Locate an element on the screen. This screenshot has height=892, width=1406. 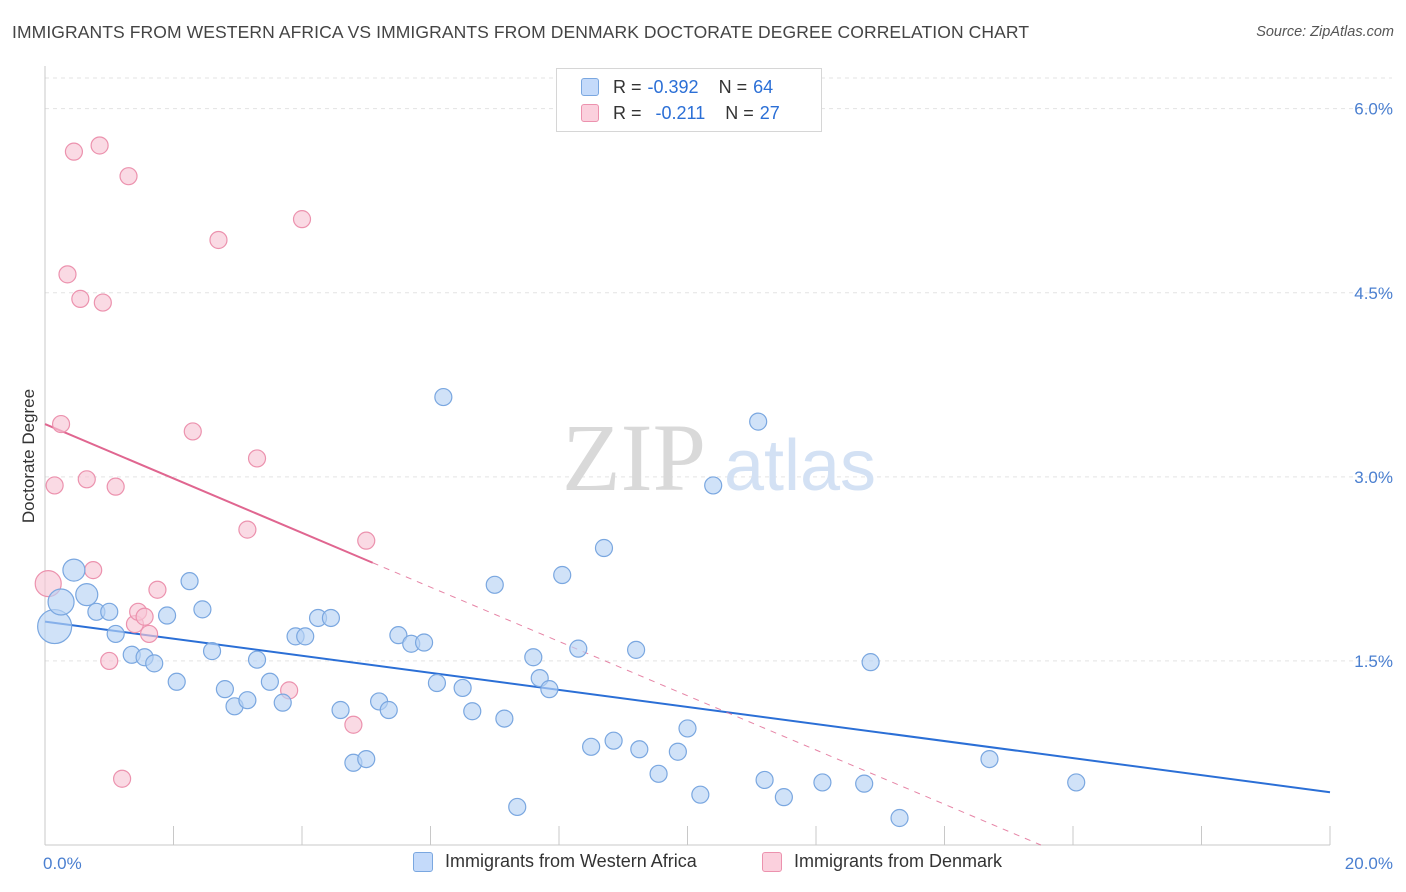
watermark-atlas: atlas is located at coordinates (800, 466).